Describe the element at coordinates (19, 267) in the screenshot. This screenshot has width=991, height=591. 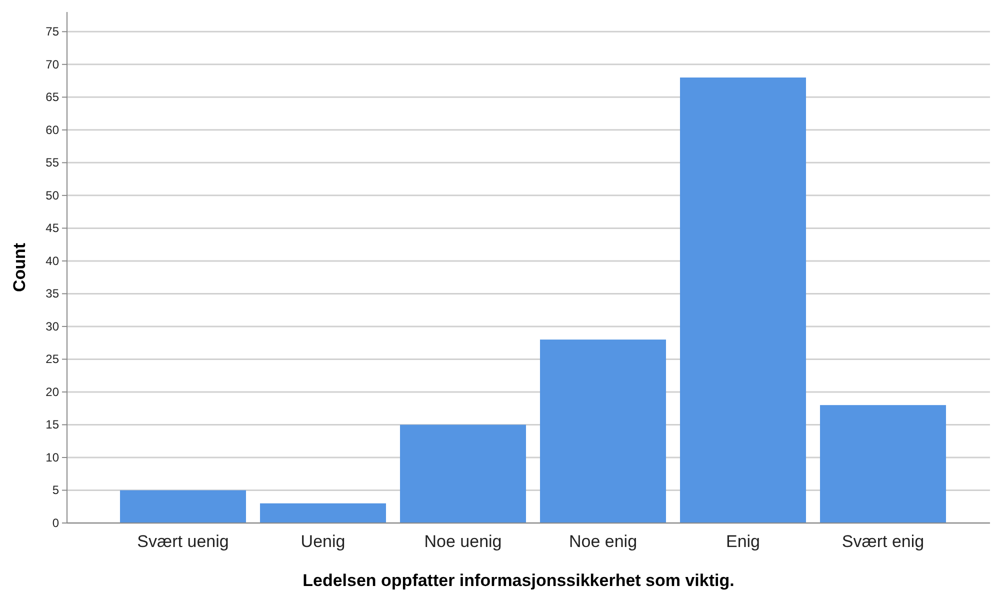
I see `y-axis-title: Count` at that location.